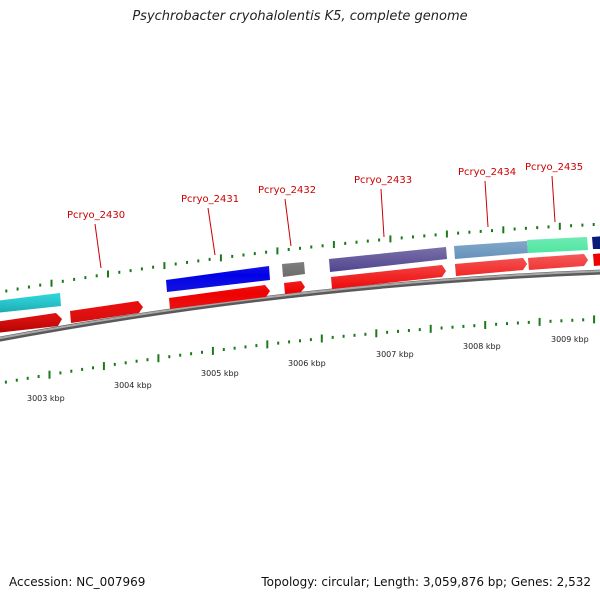  I want to click on scale-label-3008: 3008 kbp, so click(482, 346).